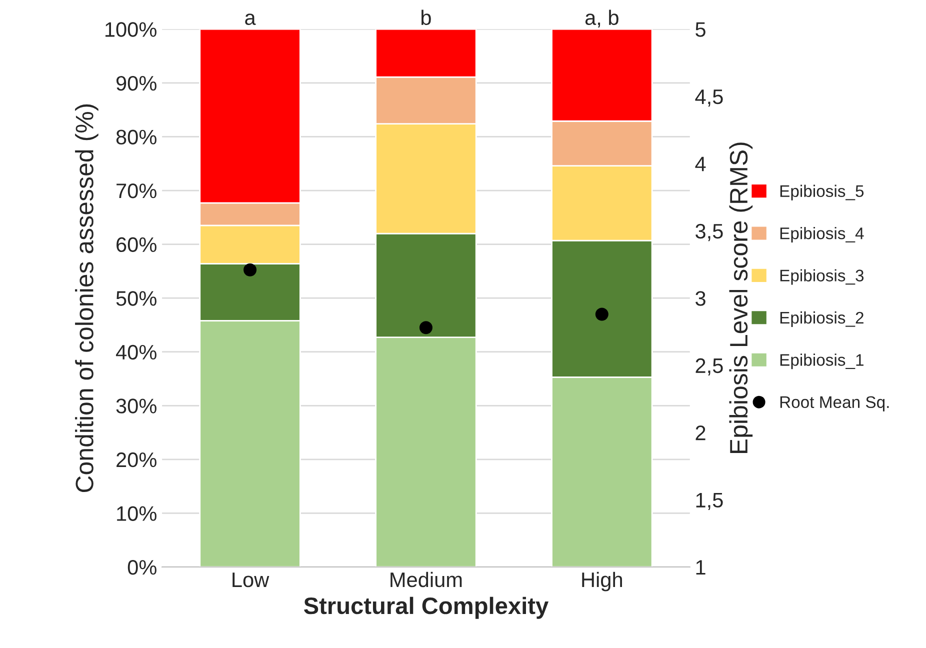  Describe the element at coordinates (426, 580) in the screenshot. I see `x-tick-label: Medium` at that location.